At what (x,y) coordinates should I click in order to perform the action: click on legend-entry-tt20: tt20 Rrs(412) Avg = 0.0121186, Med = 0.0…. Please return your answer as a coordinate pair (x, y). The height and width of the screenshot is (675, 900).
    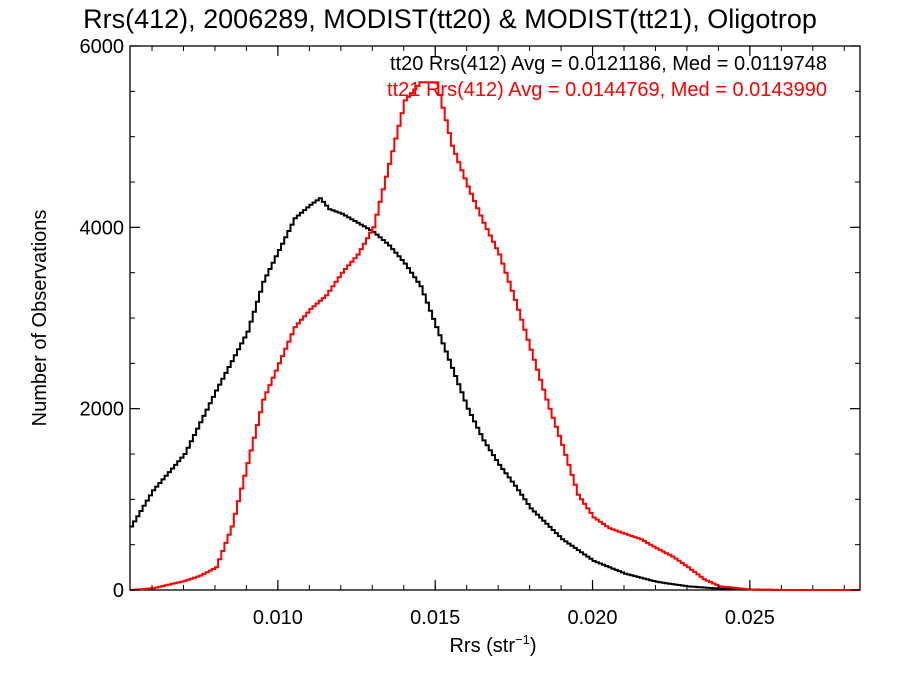
    Looking at the image, I should click on (608, 64).